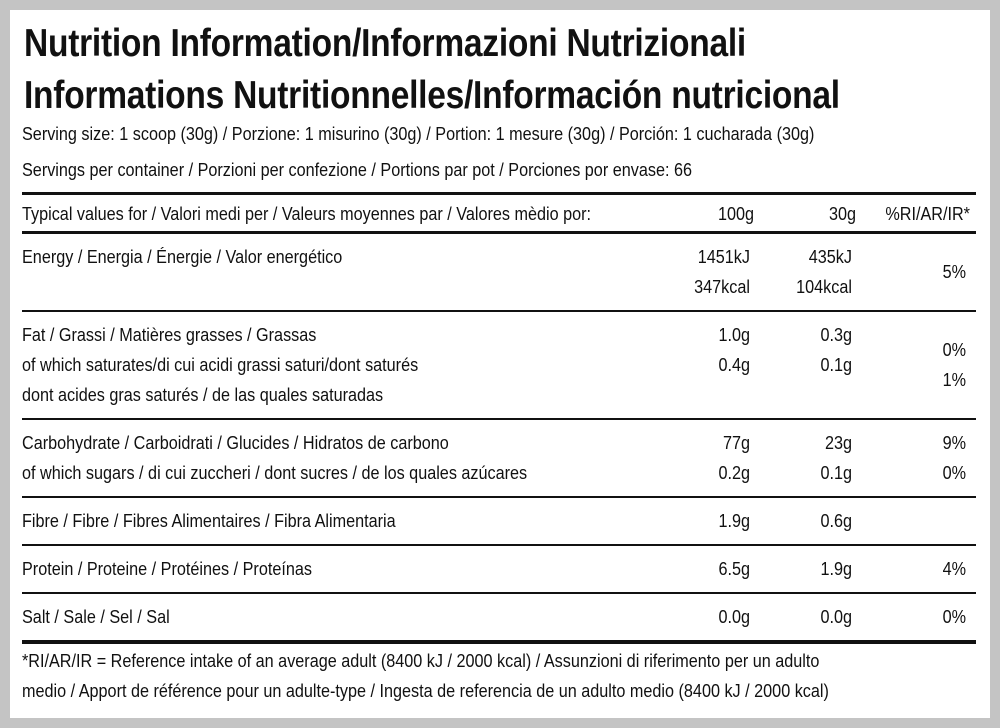 This screenshot has height=728, width=1000. What do you see at coordinates (836, 335) in the screenshot?
I see `value-30g: 0.3g` at bounding box center [836, 335].